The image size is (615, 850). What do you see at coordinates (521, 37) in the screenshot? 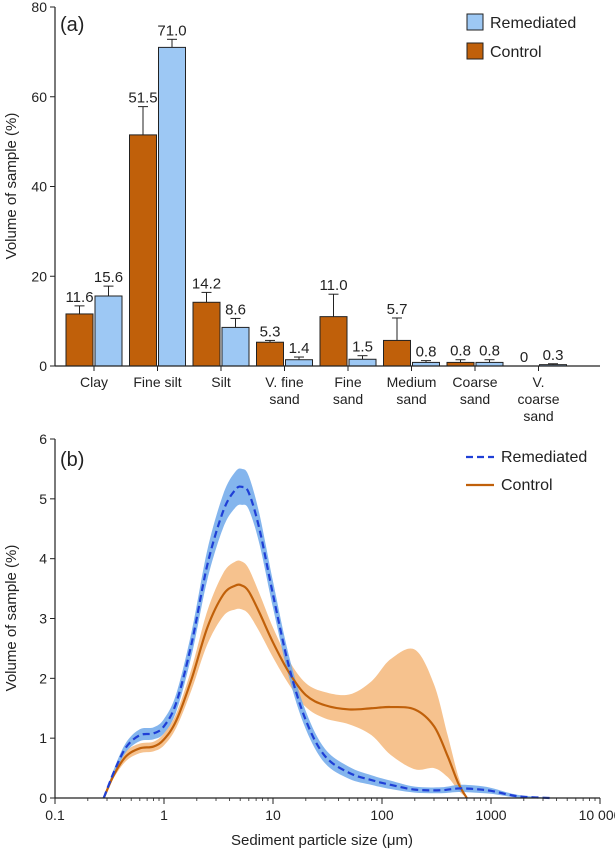
I see `panel-a-legend: Remediated Control` at bounding box center [521, 37].